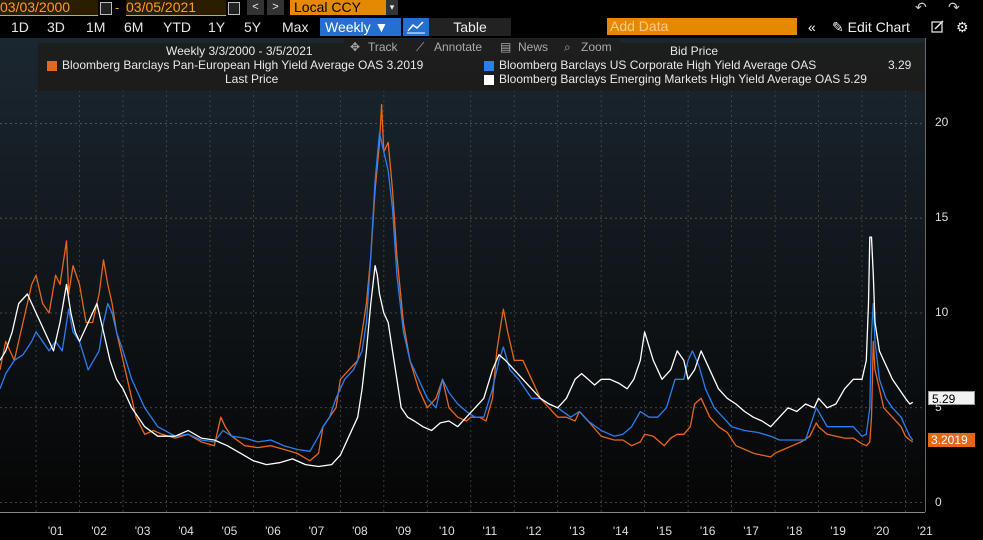 Image resolution: width=983 pixels, height=540 pixels. I want to click on end-calendar-icon, so click(234, 8).